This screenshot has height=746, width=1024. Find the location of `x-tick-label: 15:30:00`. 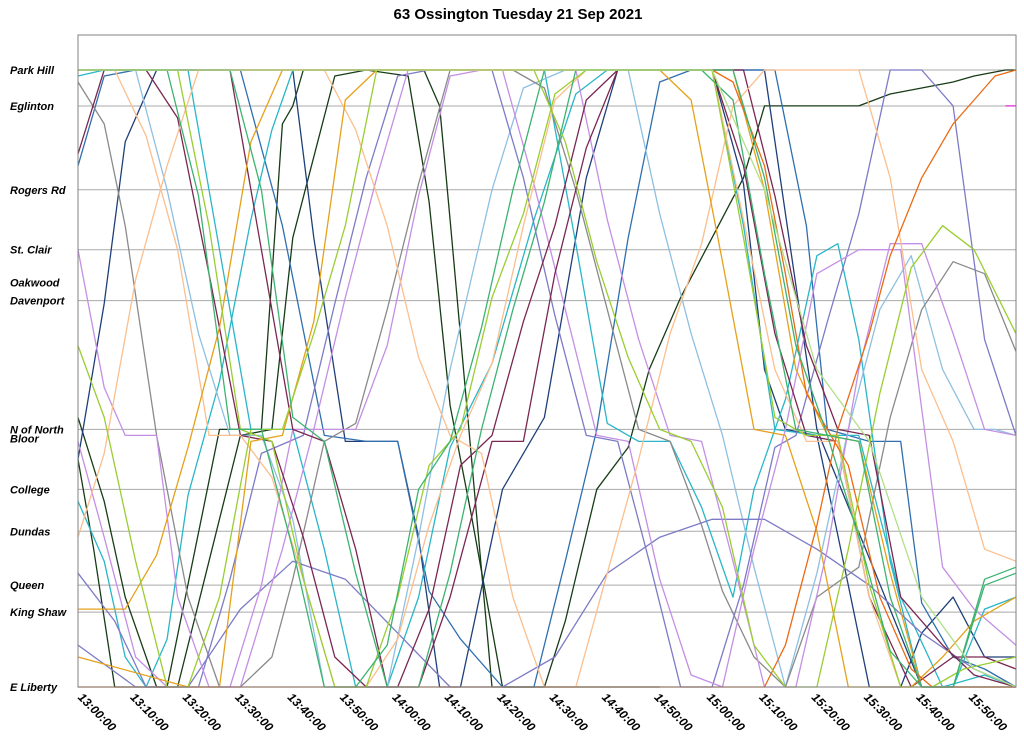

x-tick-label: 15:30:00 is located at coordinates (883, 712).